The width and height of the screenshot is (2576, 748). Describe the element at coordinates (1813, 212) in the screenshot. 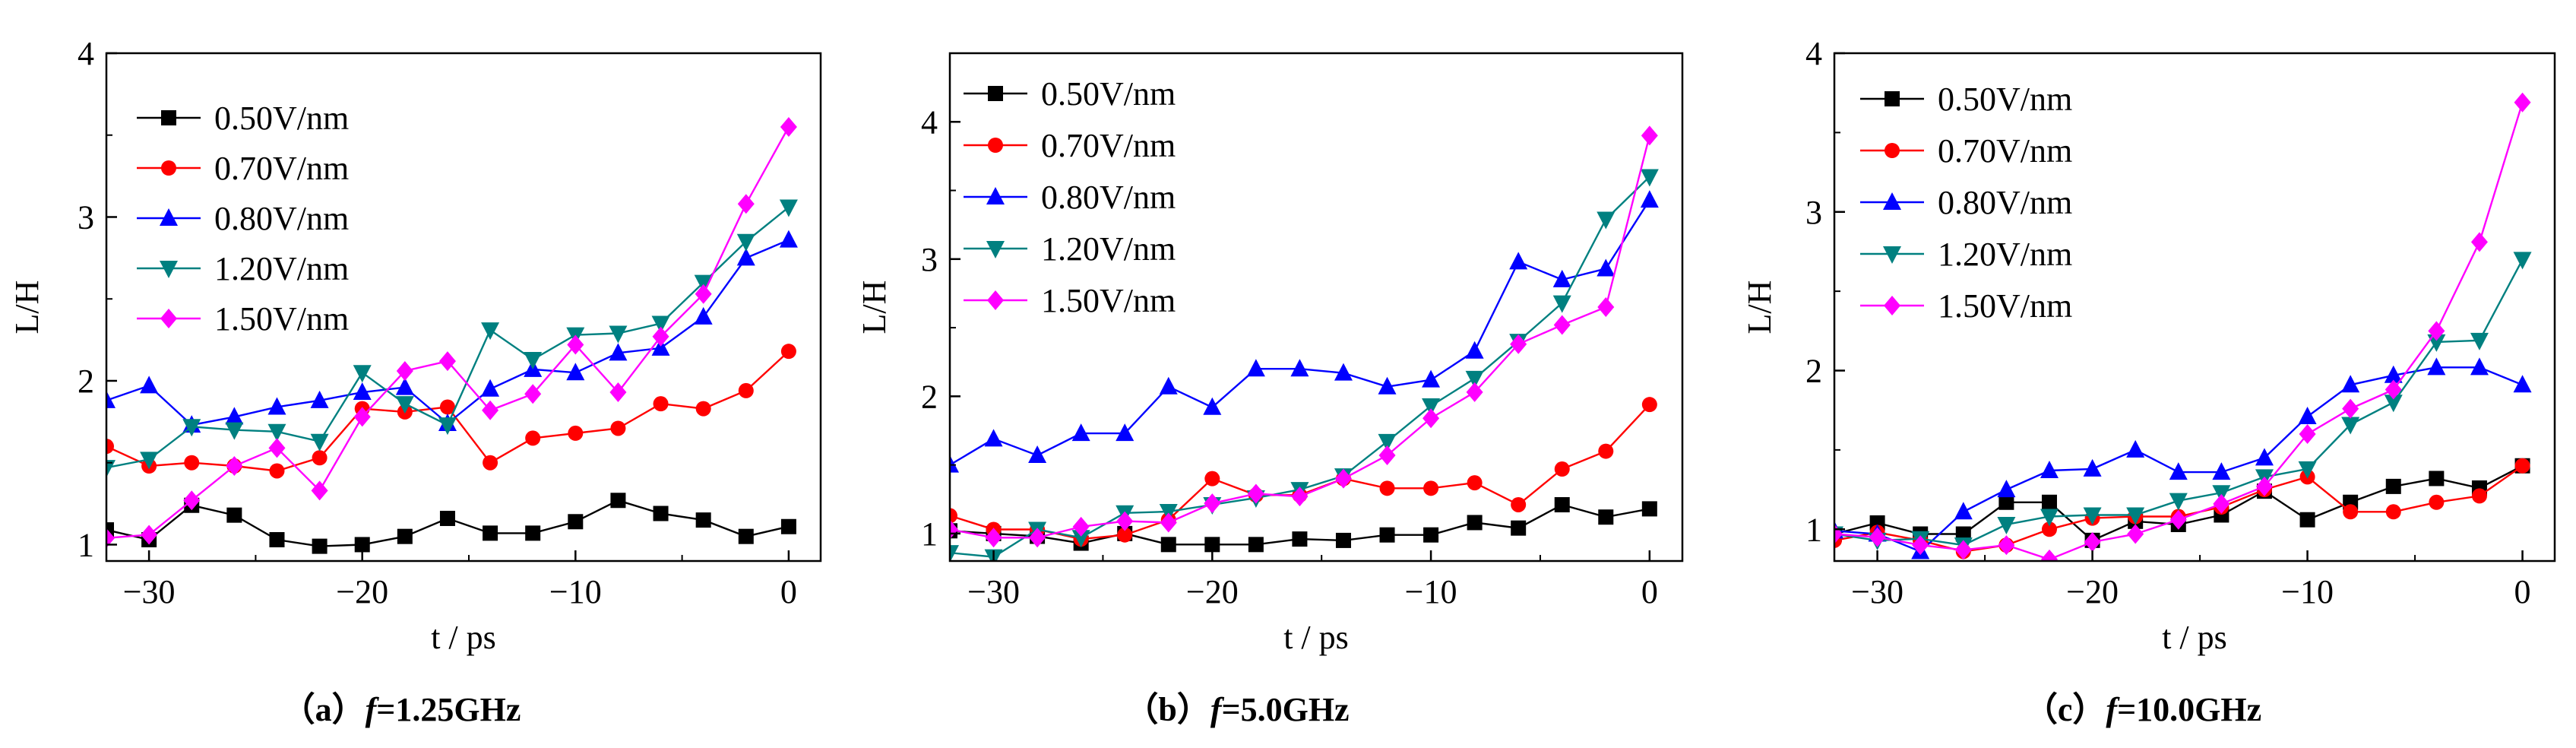

I see `y-tick-label: 3` at that location.